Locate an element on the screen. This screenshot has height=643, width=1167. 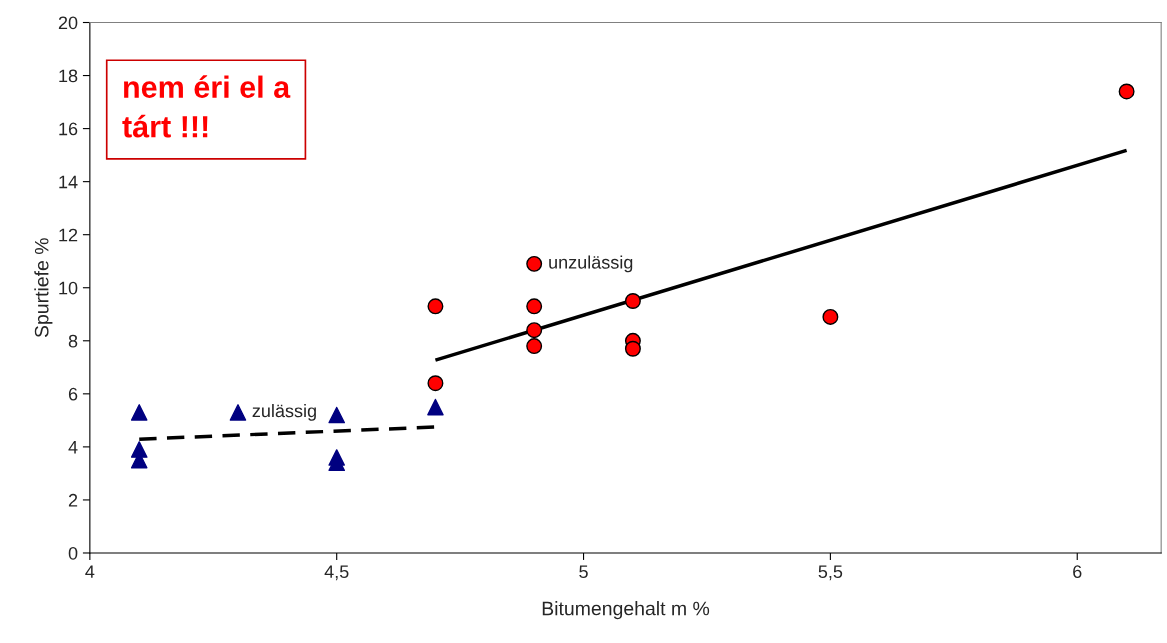
y-tick-label: 2 is located at coordinates (73, 500).